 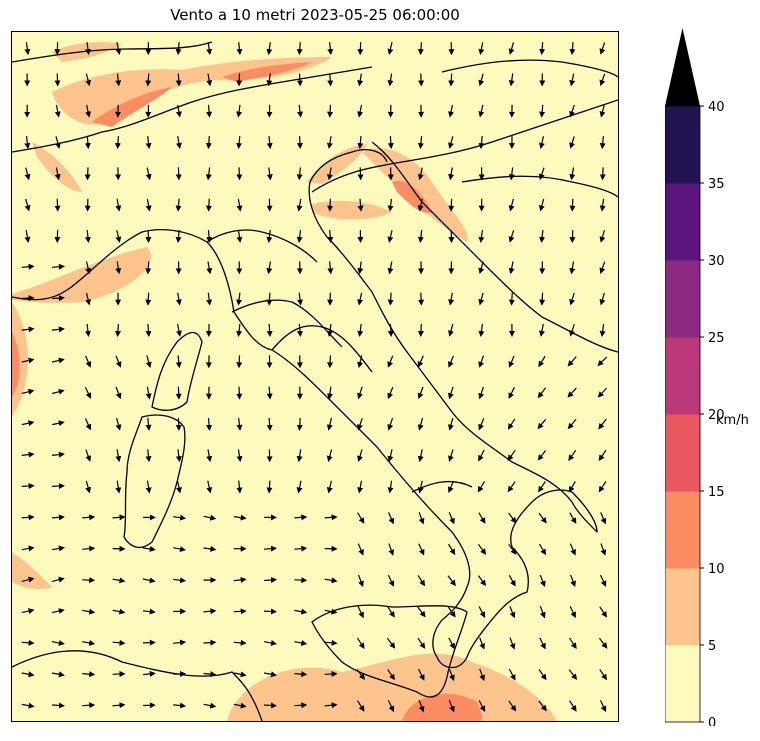 I want to click on colorbar-tick-label: 20, so click(x=716, y=415).